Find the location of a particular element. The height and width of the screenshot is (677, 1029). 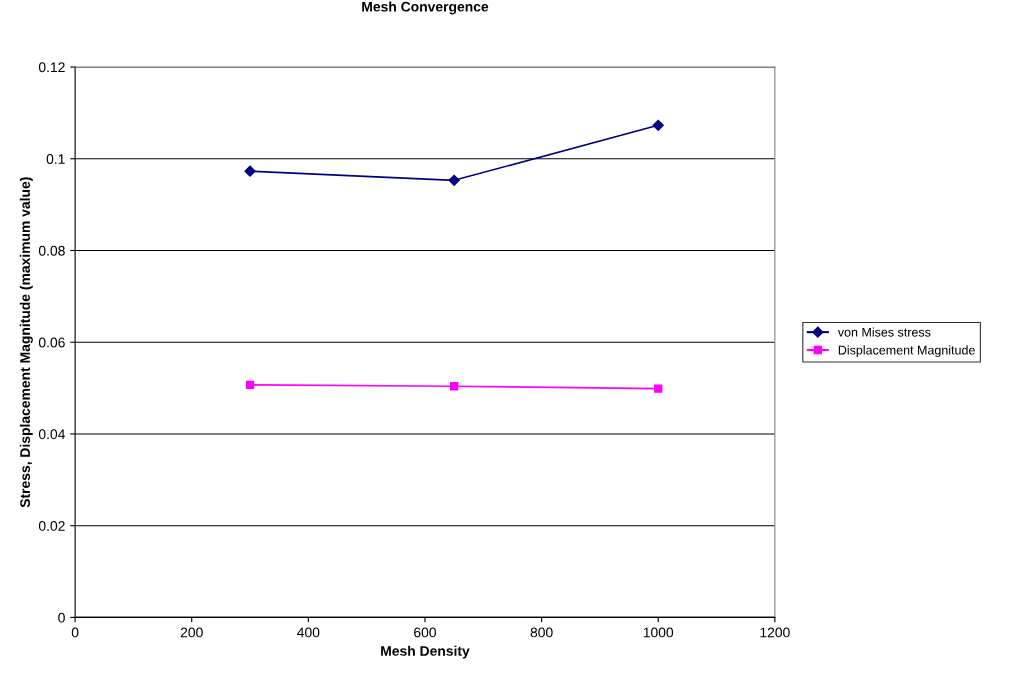

x-tick-label: 200 is located at coordinates (191, 632).